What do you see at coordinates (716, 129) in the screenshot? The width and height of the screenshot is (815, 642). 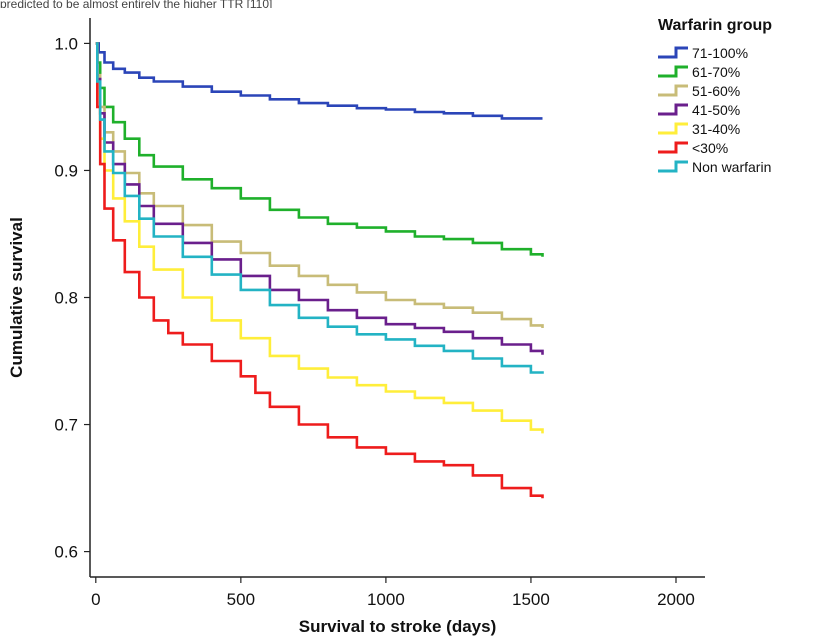 I see `legend-label: 31-40%` at bounding box center [716, 129].